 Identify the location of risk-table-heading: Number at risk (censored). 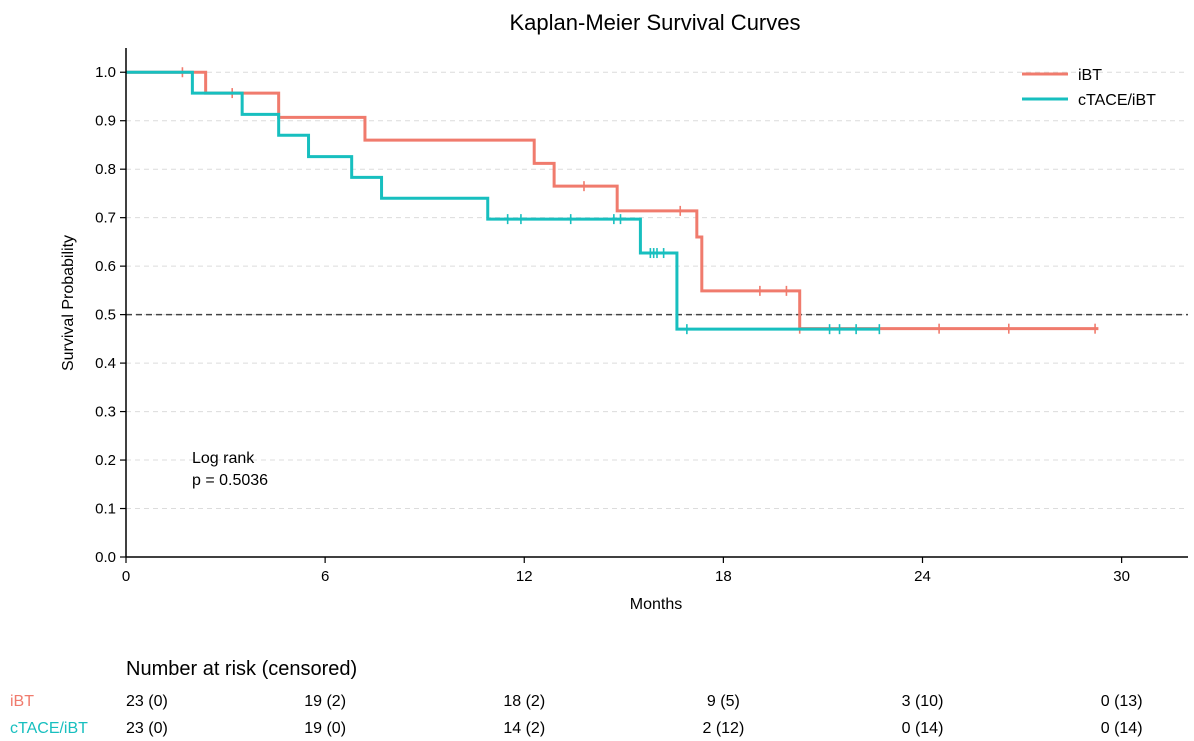
(241, 669).